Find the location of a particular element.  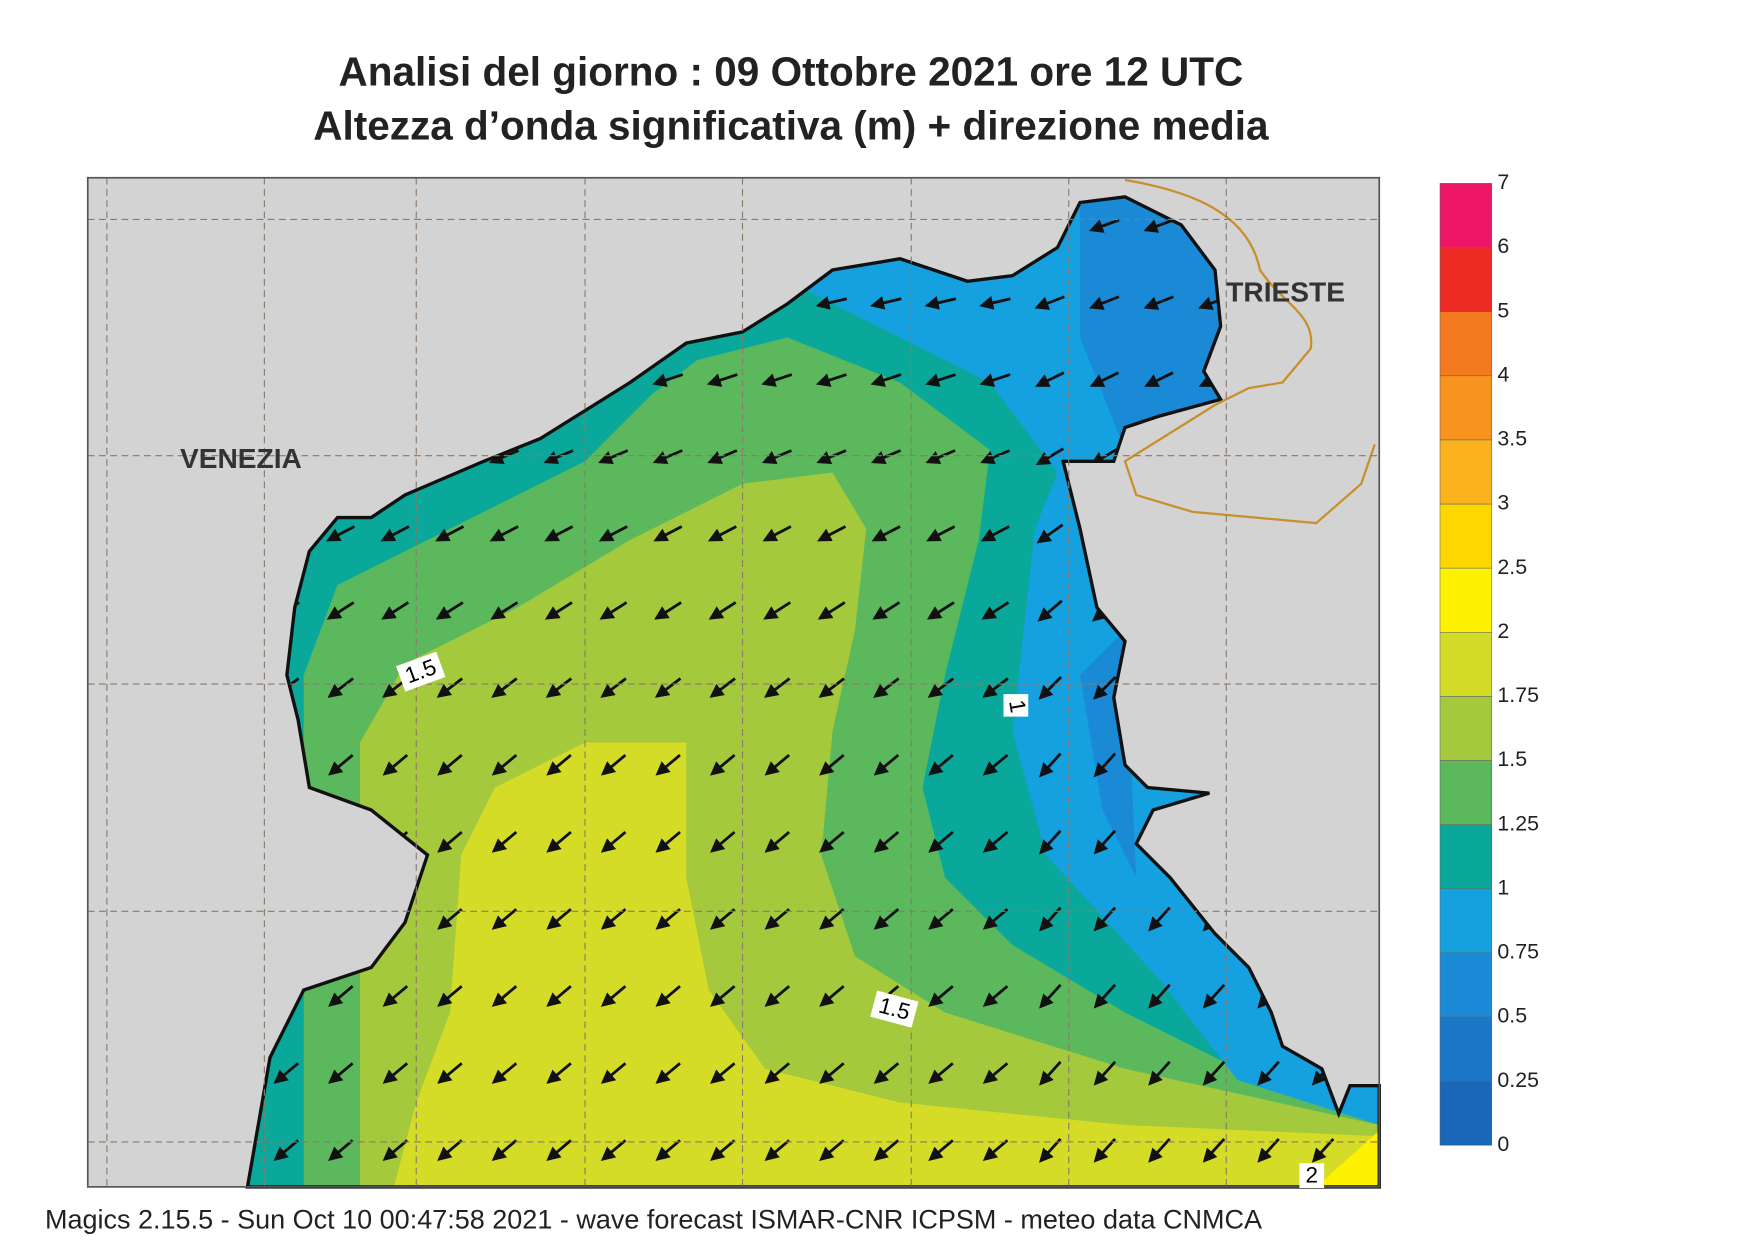

border is located at coordinates (1249, 351).